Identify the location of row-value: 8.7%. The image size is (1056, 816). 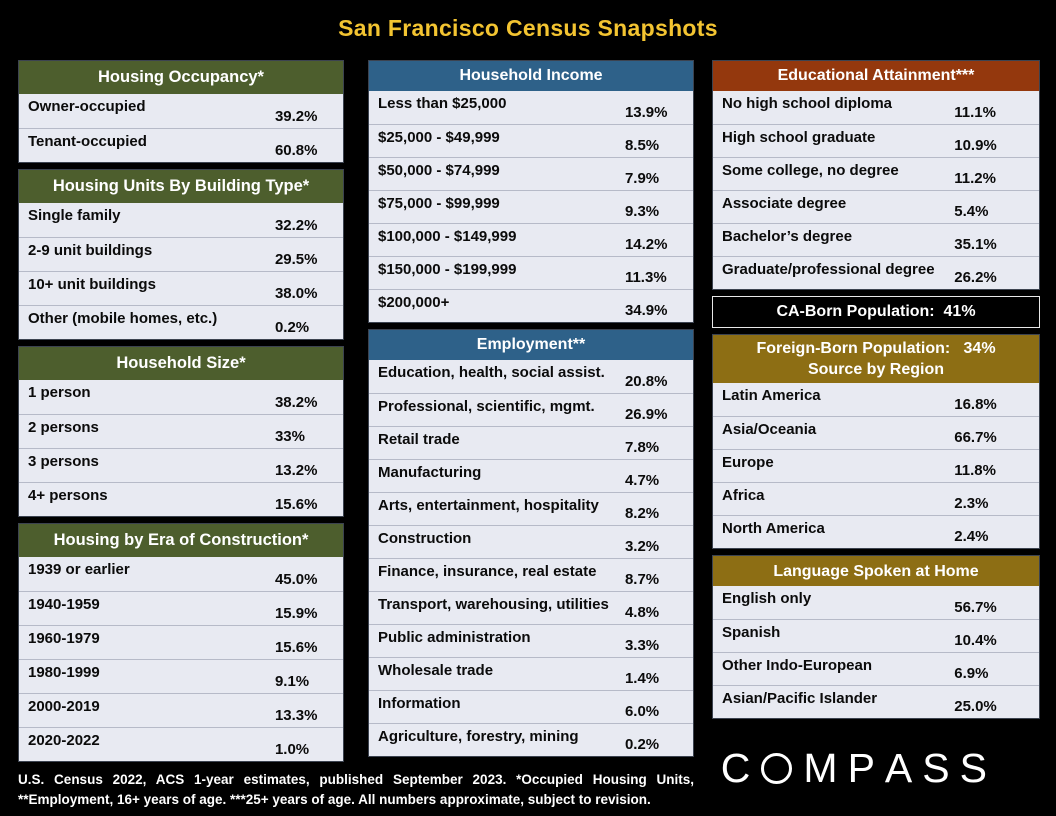
(642, 579).